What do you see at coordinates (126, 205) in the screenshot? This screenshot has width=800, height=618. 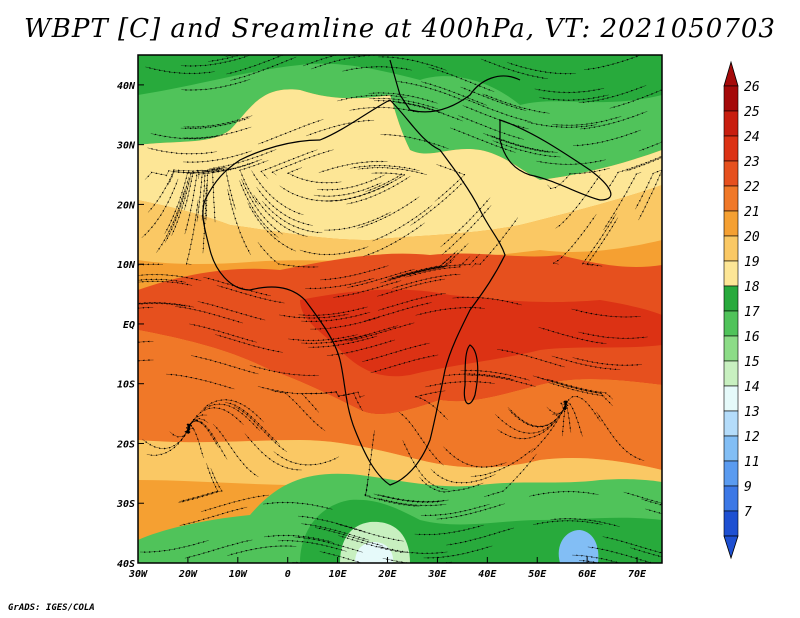 I see `lat-tick-label: 20N` at bounding box center [126, 205].